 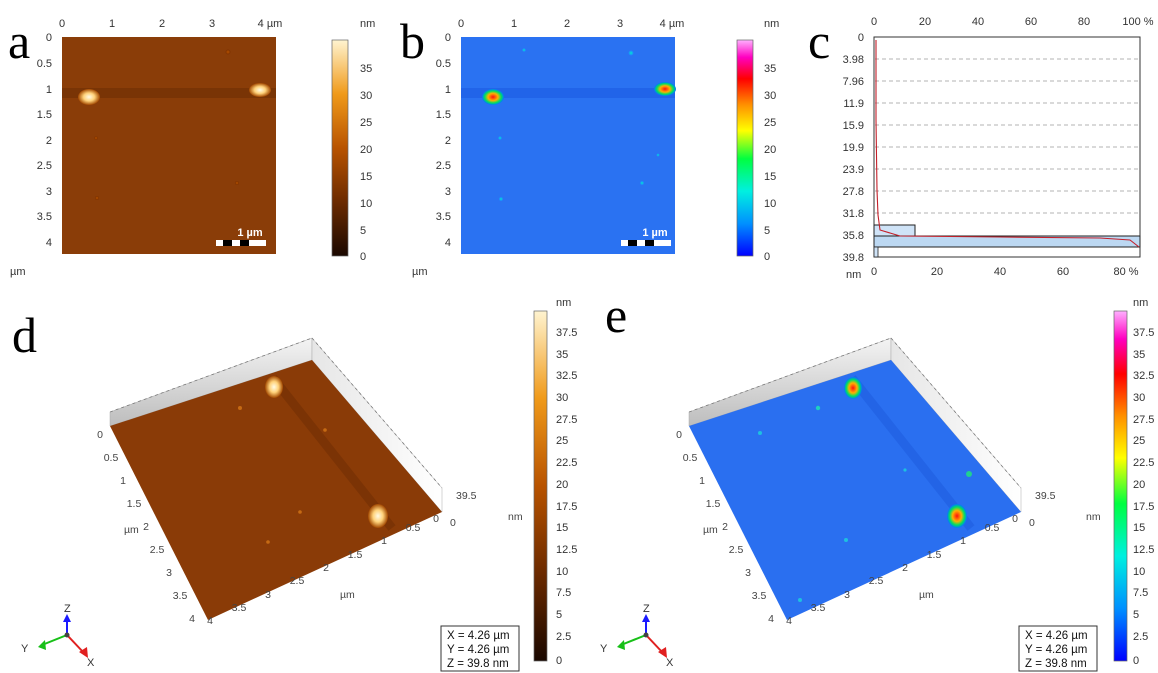 What do you see at coordinates (111, 458) in the screenshot?
I see `left-tick-d: 0.5` at bounding box center [111, 458].